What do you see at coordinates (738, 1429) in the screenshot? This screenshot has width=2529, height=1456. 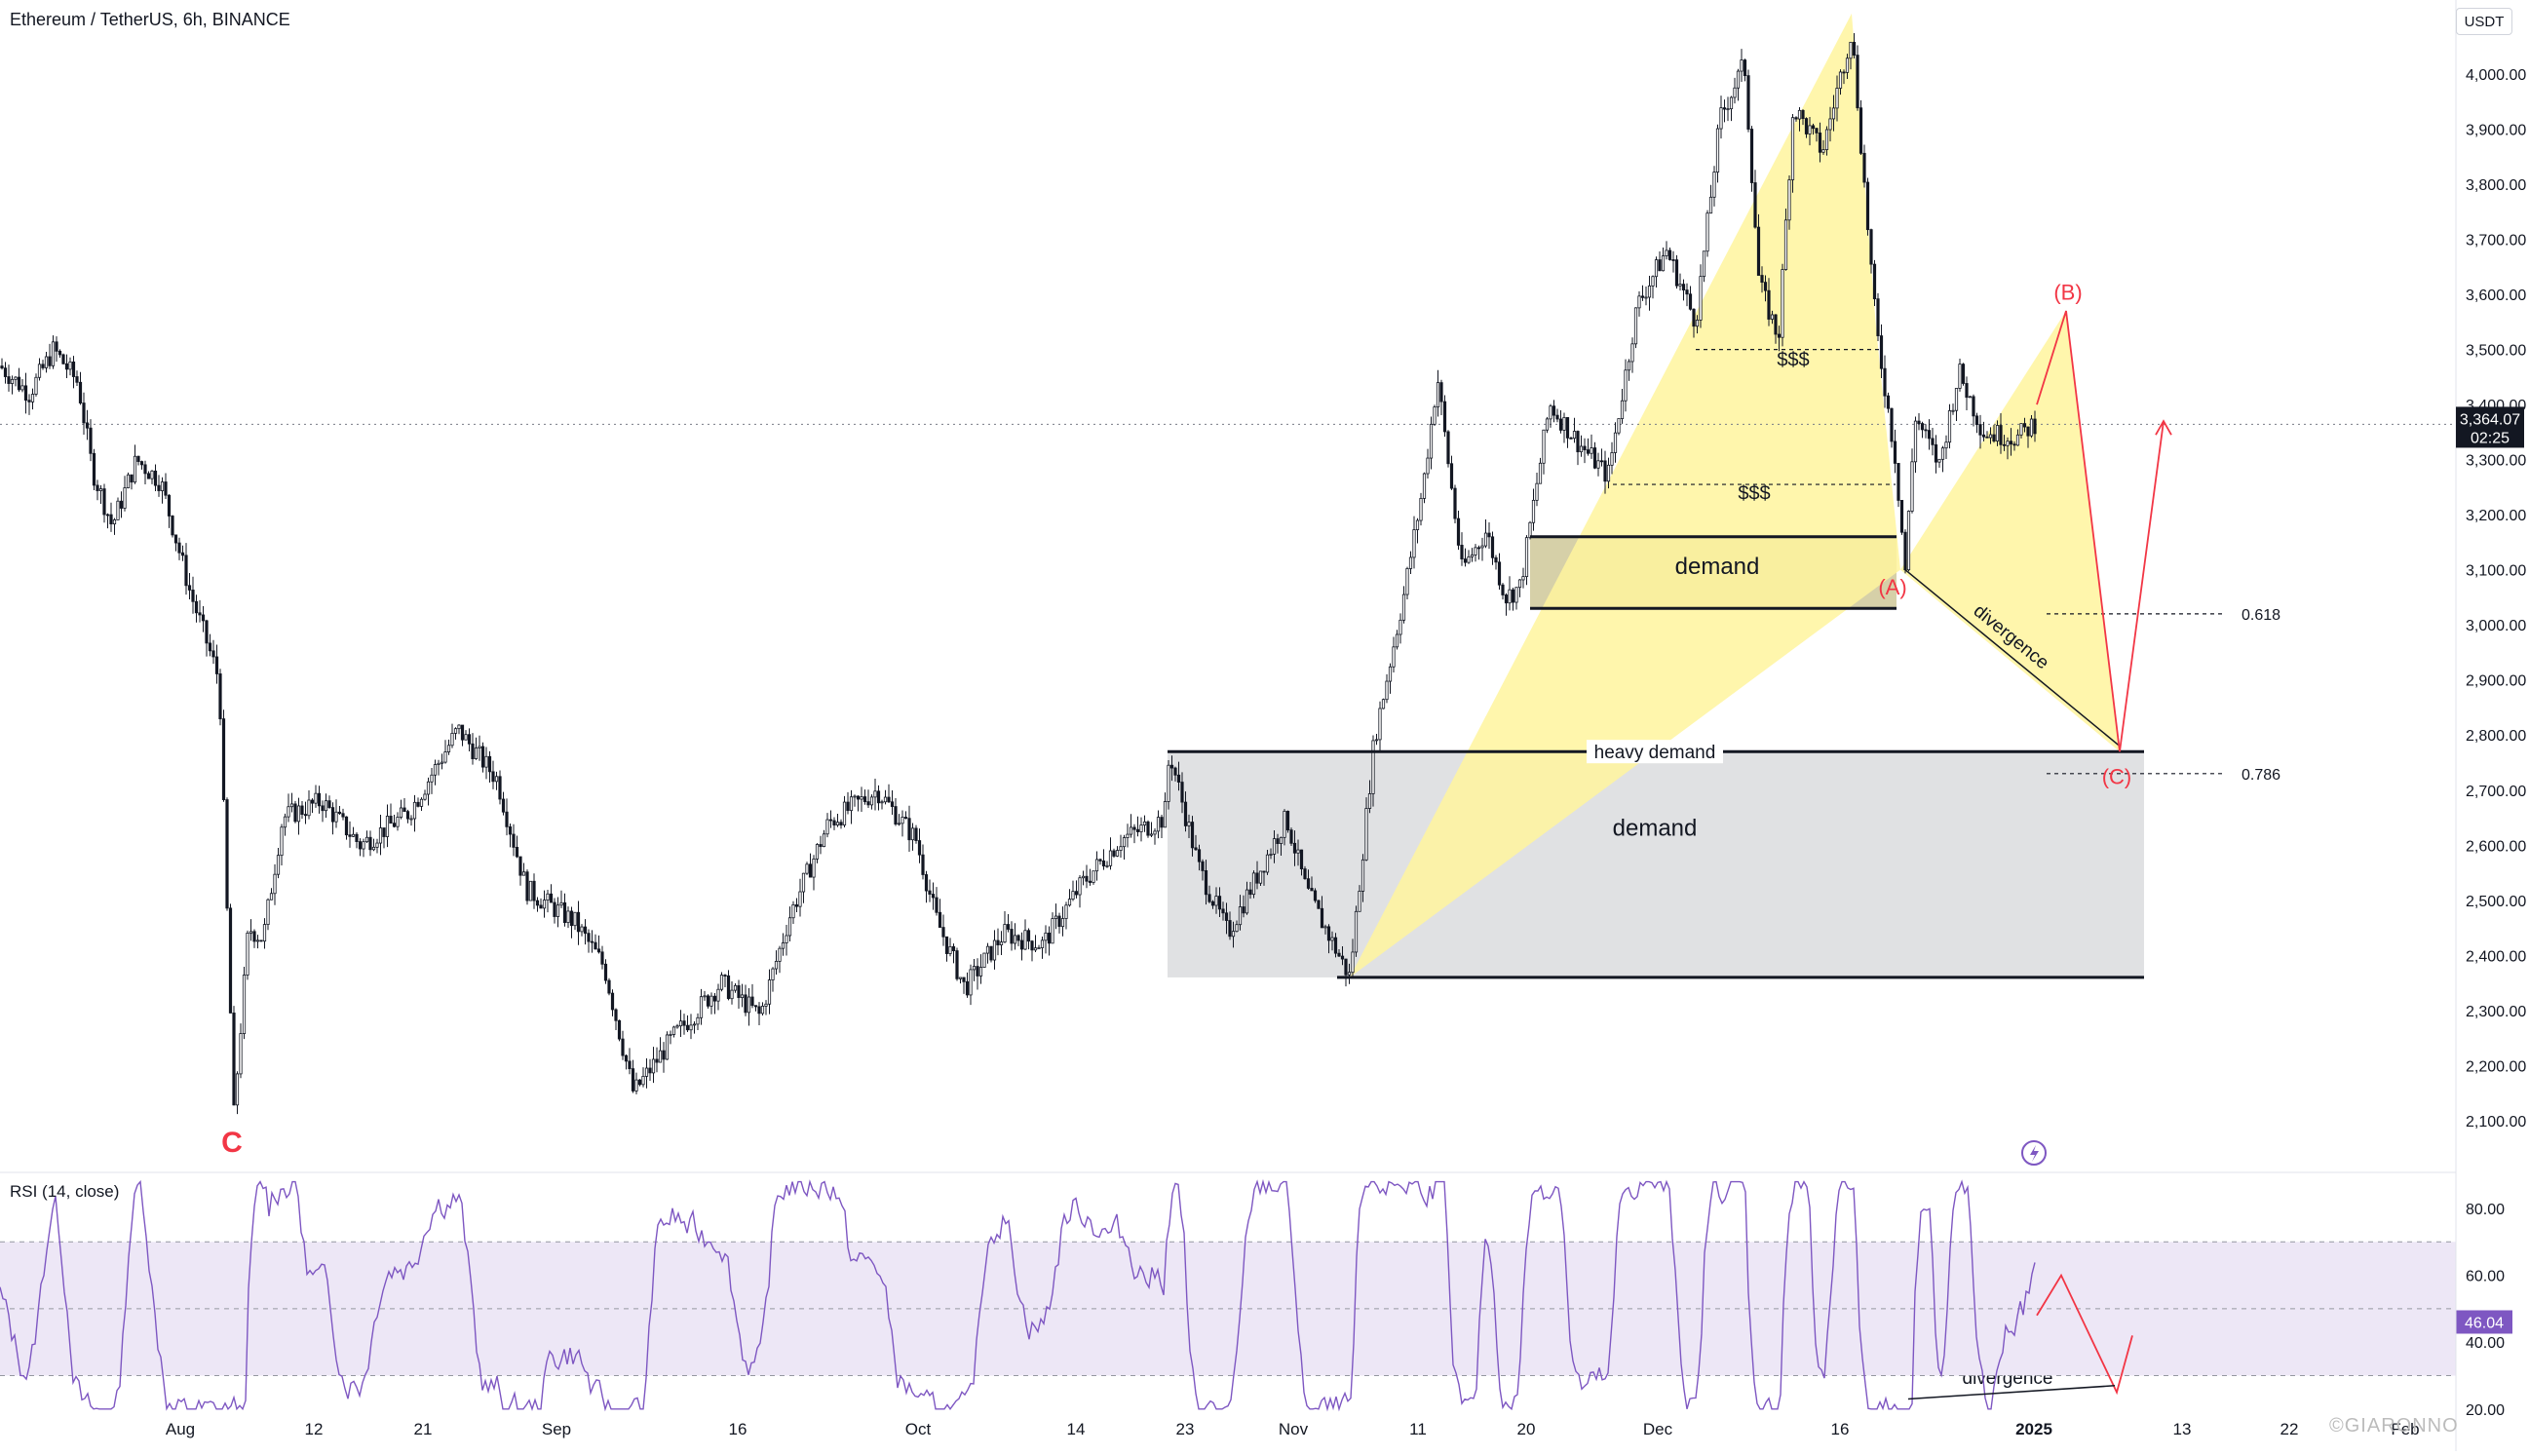 I see `time-tick: 16` at bounding box center [738, 1429].